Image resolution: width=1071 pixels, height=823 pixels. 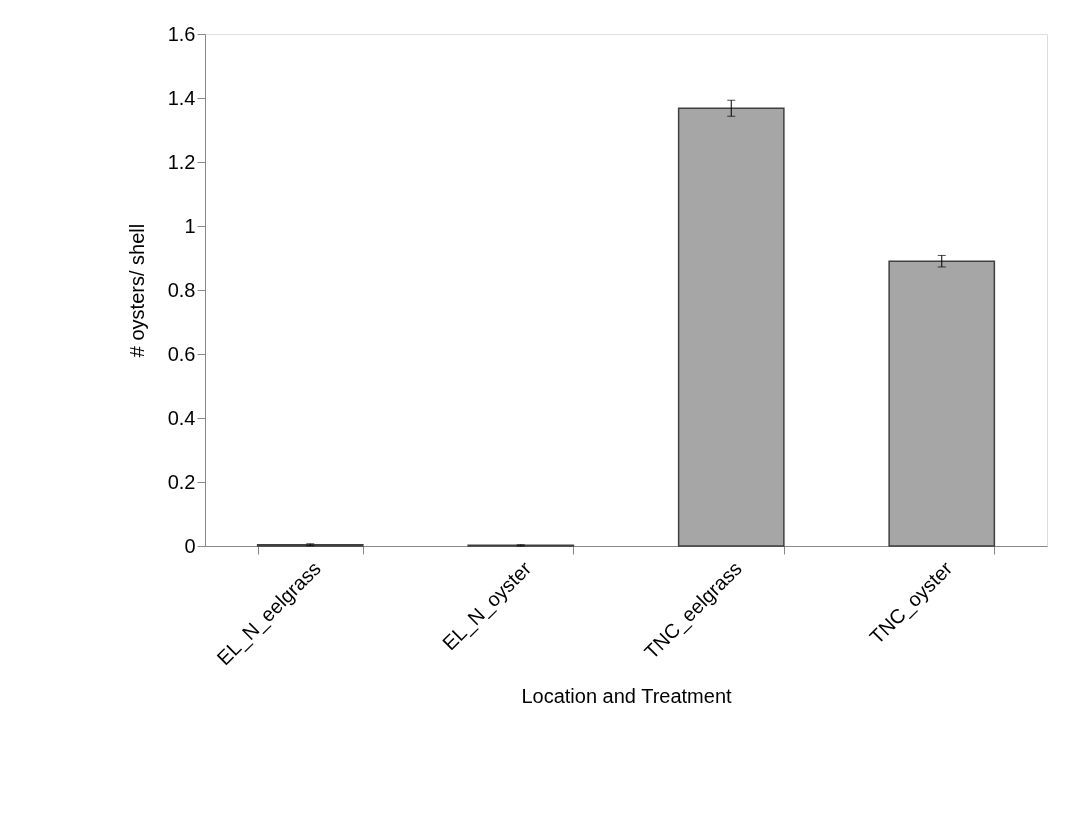 I want to click on x-axis-title: Location and Treatment, so click(x=627, y=696).